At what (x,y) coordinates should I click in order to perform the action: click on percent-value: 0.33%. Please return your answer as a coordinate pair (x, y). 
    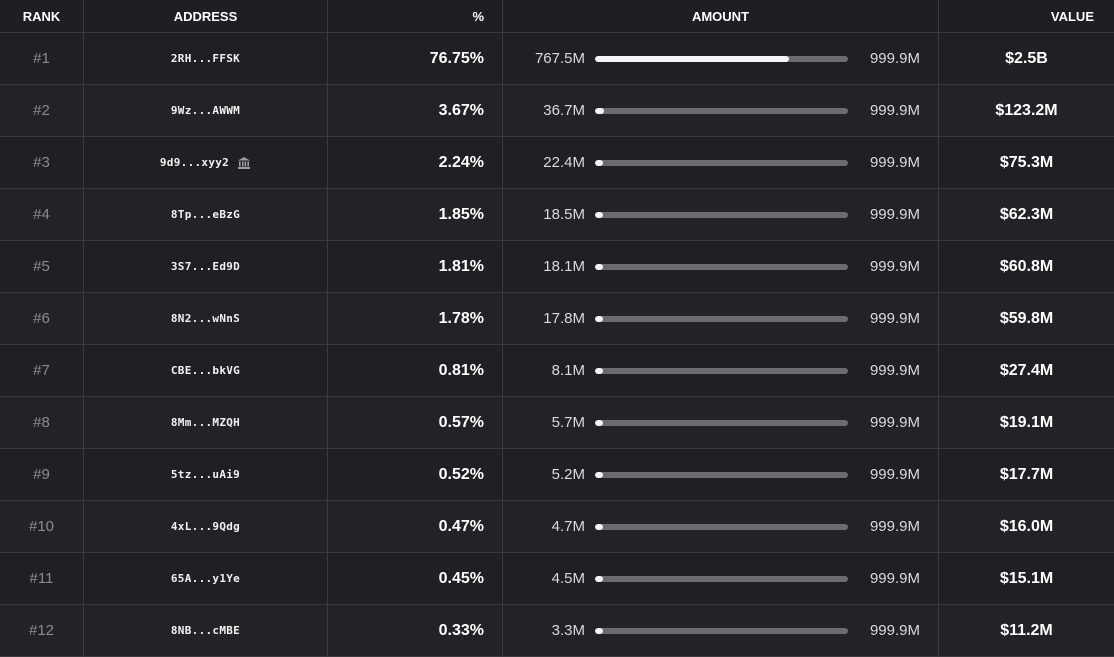
    Looking at the image, I should click on (461, 630).